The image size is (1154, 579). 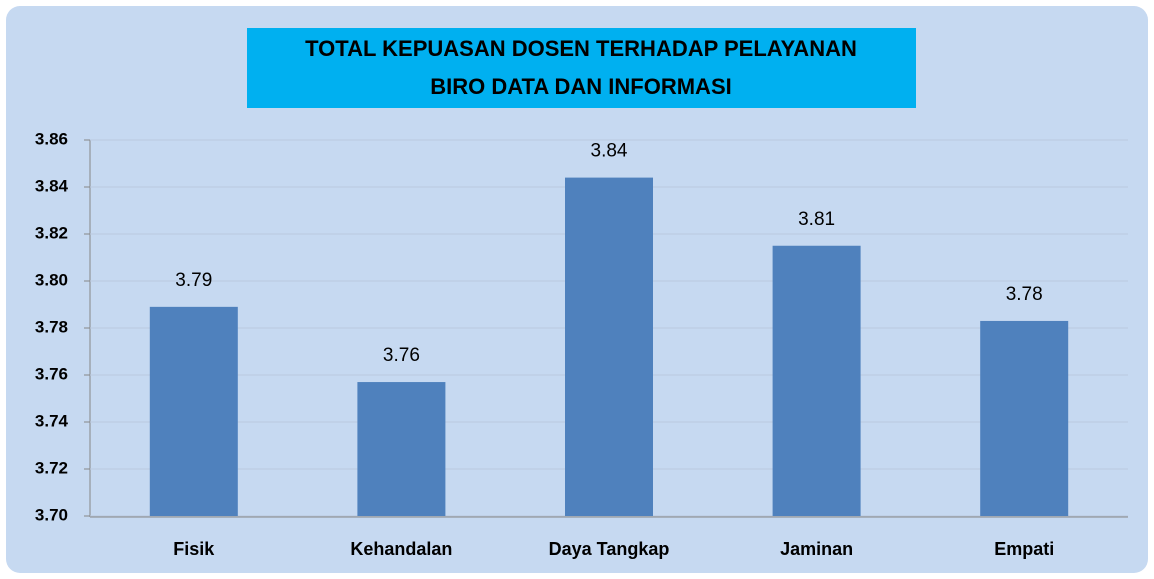 What do you see at coordinates (401, 549) in the screenshot?
I see `x-tick-label: Kehandalan` at bounding box center [401, 549].